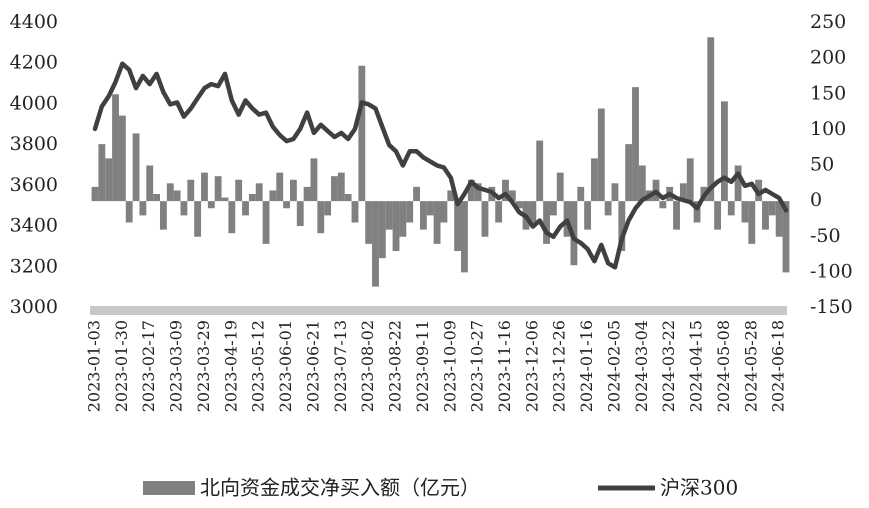 The width and height of the screenshot is (869, 508). What do you see at coordinates (34, 22) in the screenshot?
I see `y-tick-label: 4400` at bounding box center [34, 22].